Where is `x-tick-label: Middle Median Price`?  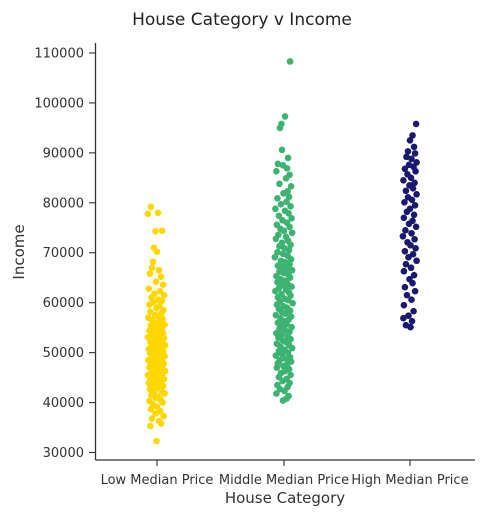 x-tick-label: Middle Median Price is located at coordinates (284, 480).